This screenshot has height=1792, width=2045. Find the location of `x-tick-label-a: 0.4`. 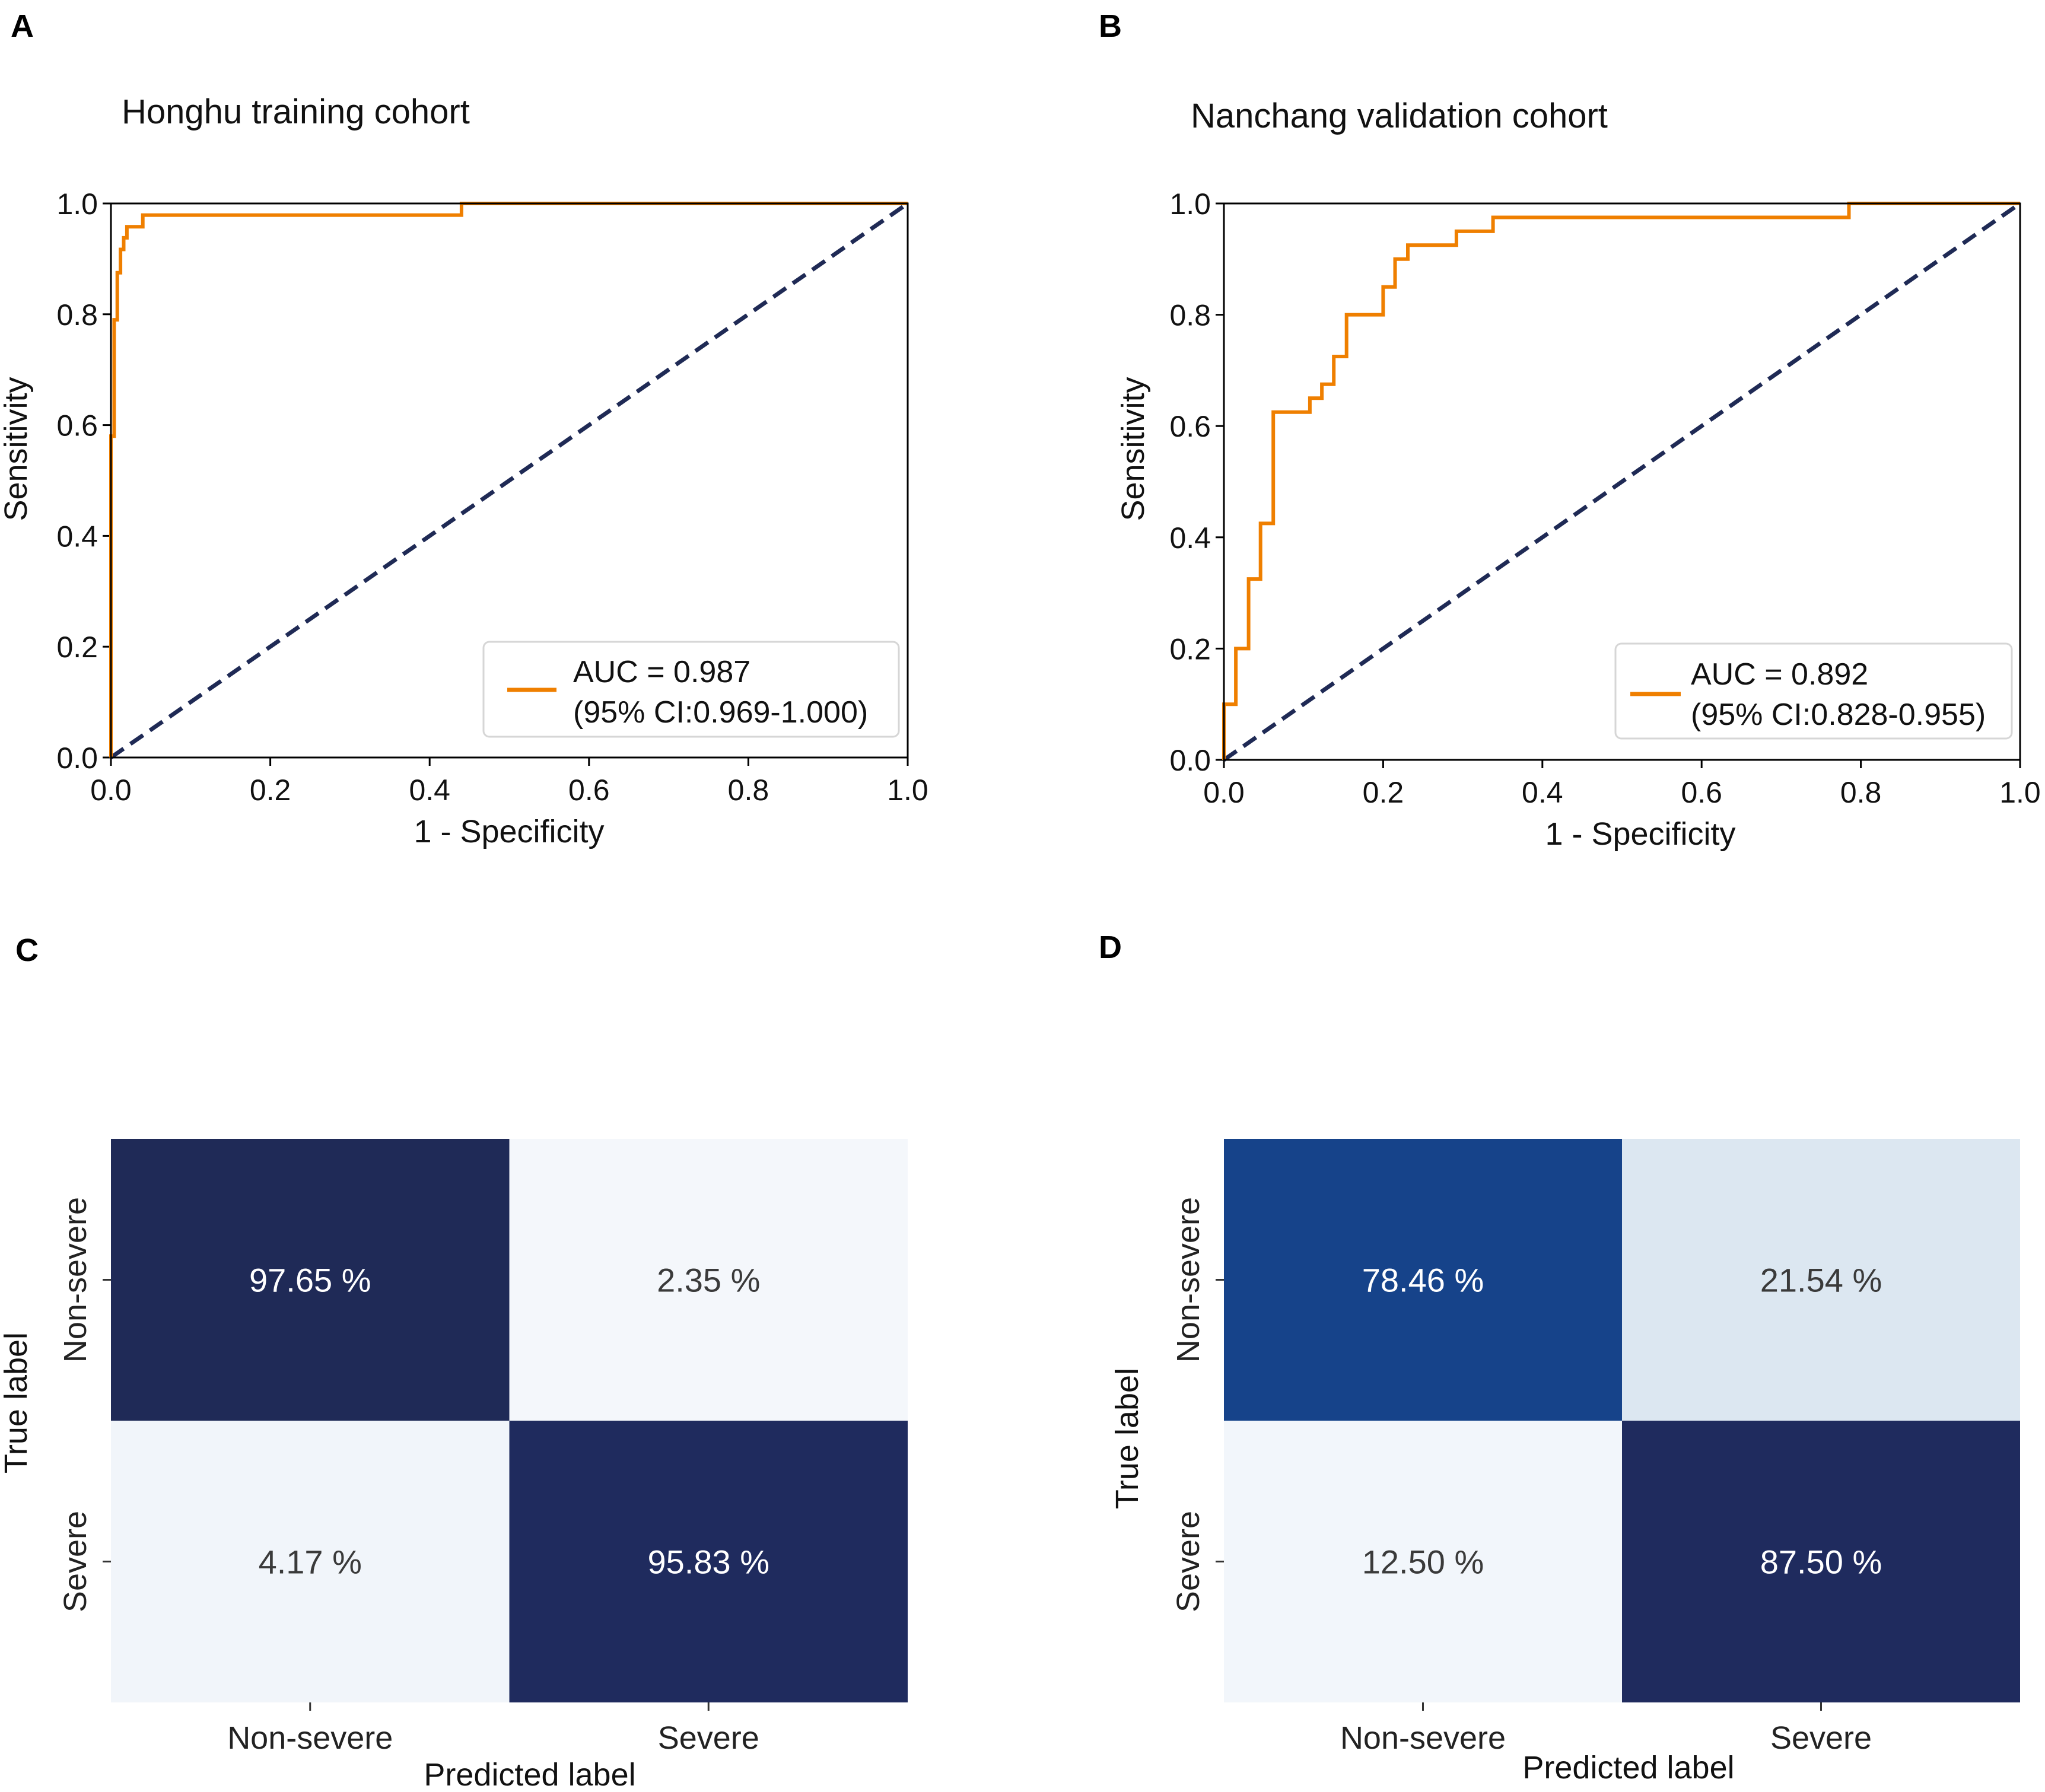

x-tick-label-a: 0.4 is located at coordinates (430, 790).